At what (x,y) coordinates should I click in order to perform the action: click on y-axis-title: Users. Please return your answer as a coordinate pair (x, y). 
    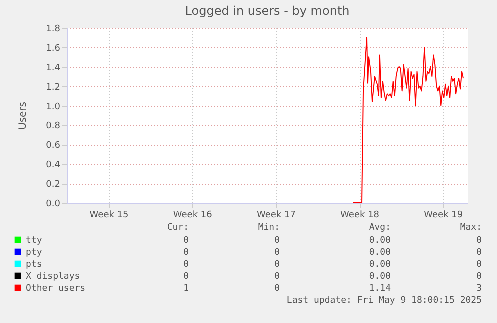
    Looking at the image, I should click on (24, 116).